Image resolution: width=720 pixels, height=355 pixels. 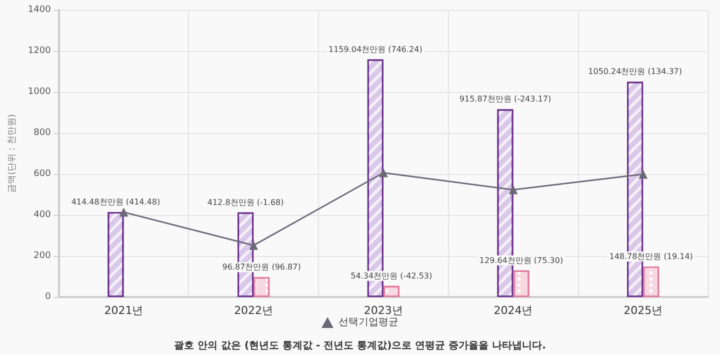 I want to click on y-tick-label: 200, so click(x=43, y=256).